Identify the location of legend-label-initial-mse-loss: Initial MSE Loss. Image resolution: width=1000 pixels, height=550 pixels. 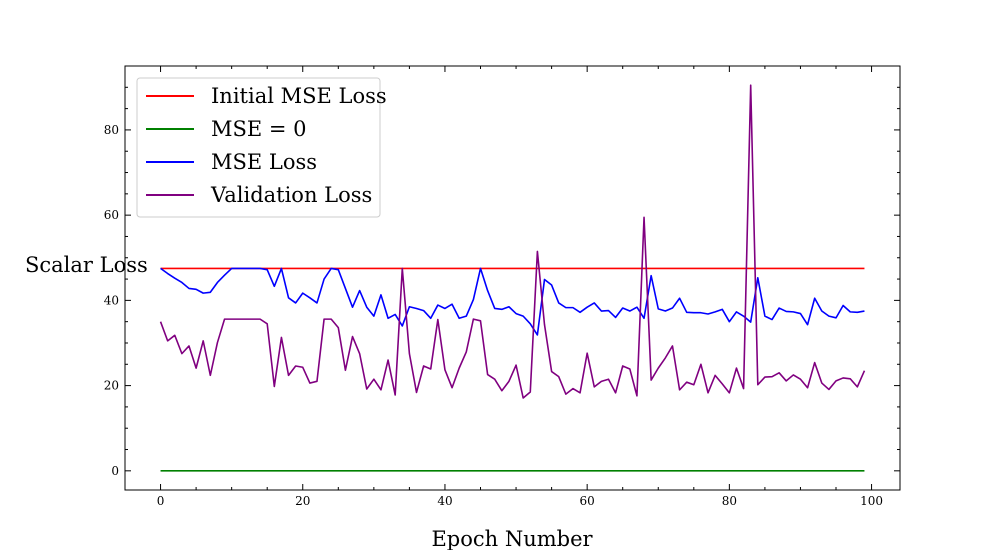
(299, 96).